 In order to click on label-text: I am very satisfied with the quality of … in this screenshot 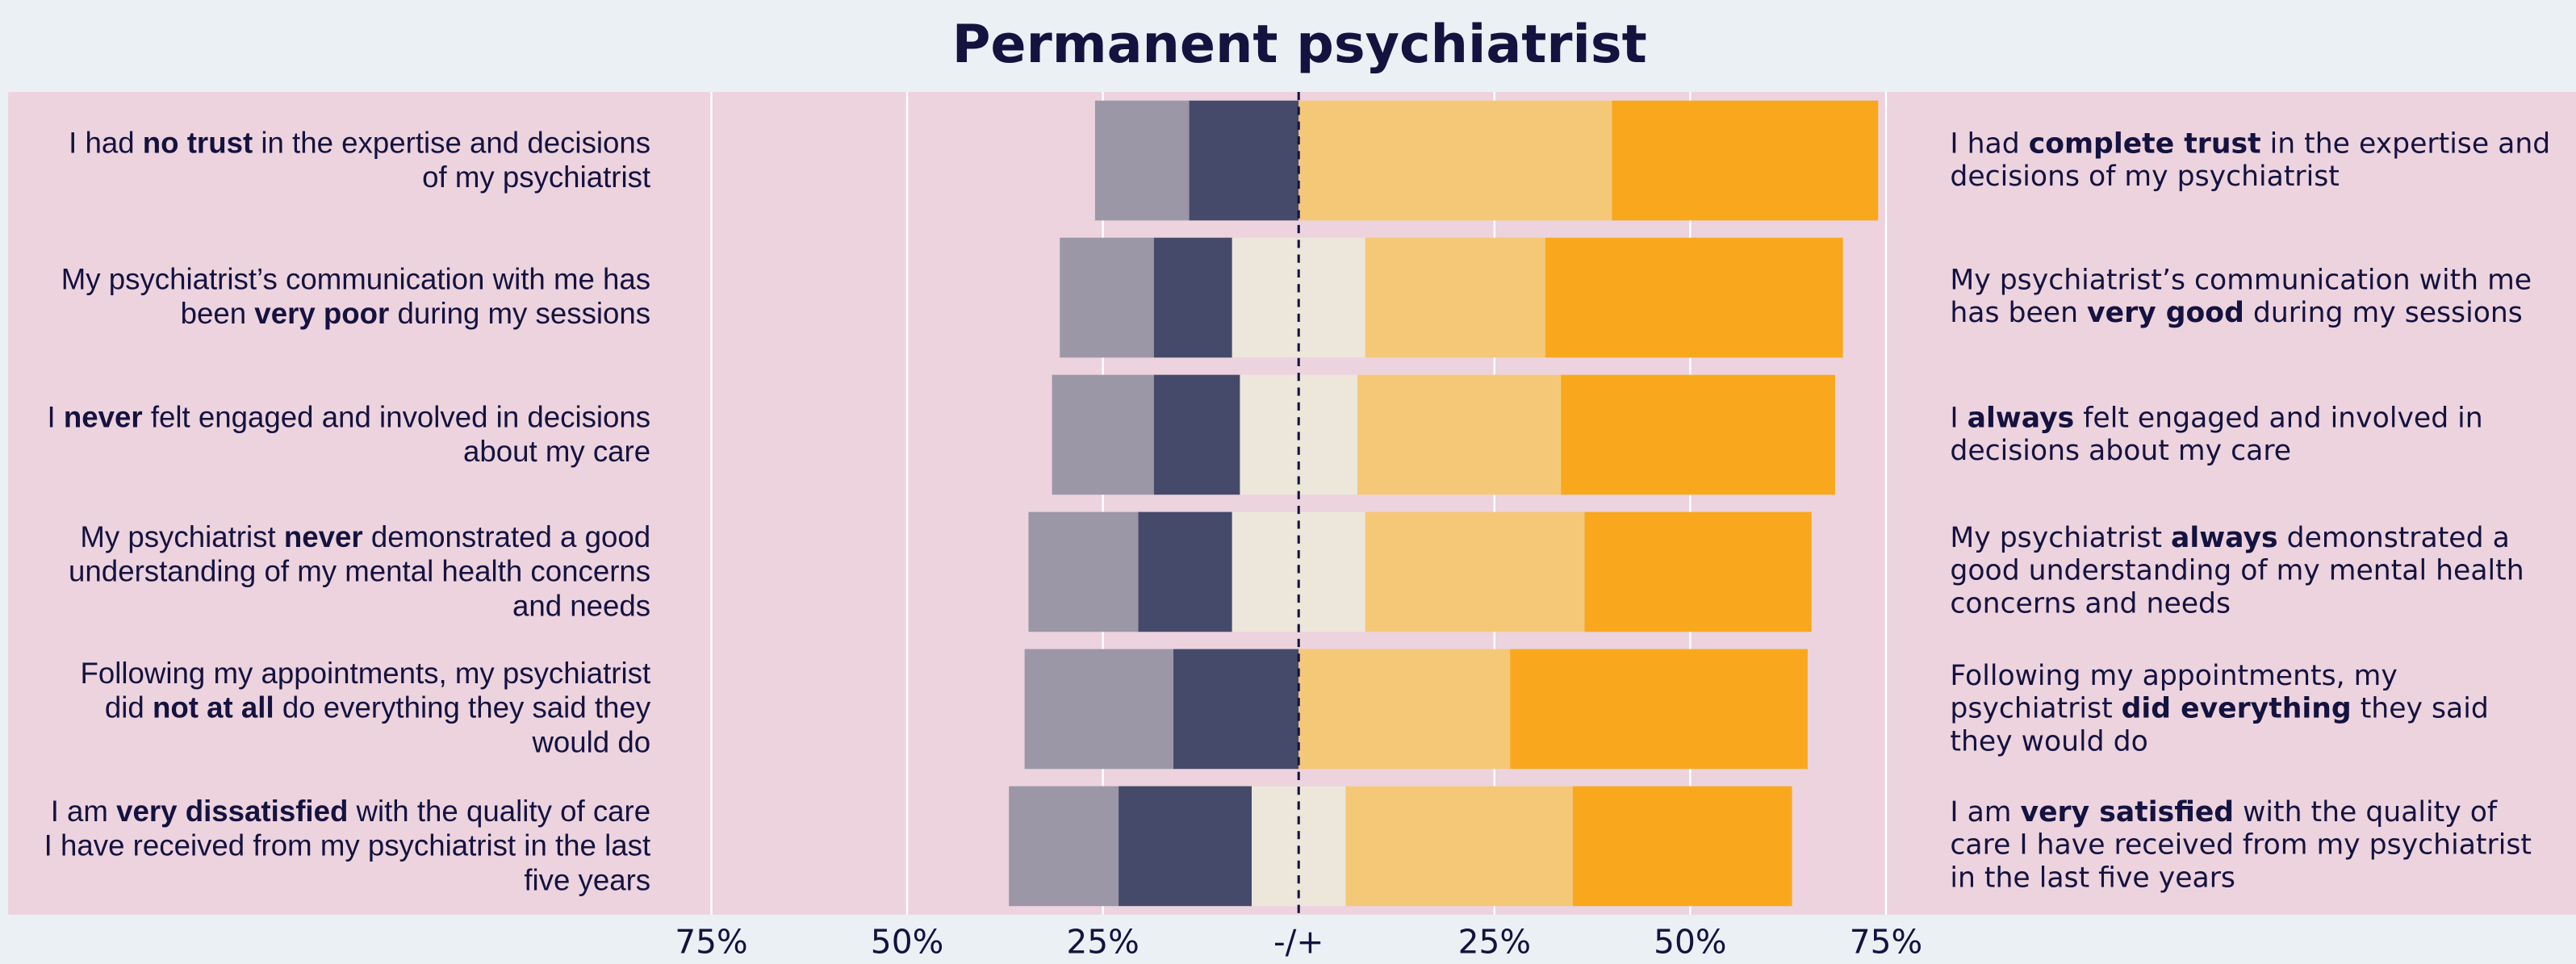, I will do `click(2253, 846)`.